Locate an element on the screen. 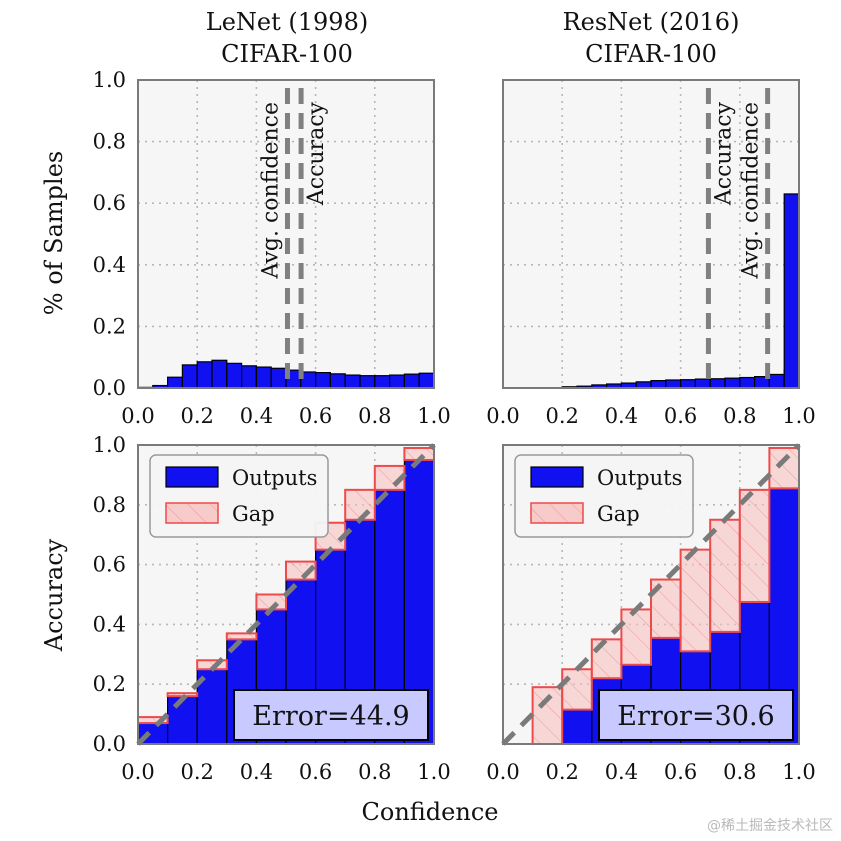  reference-line-label: Accuracy is located at coordinates (723, 153).